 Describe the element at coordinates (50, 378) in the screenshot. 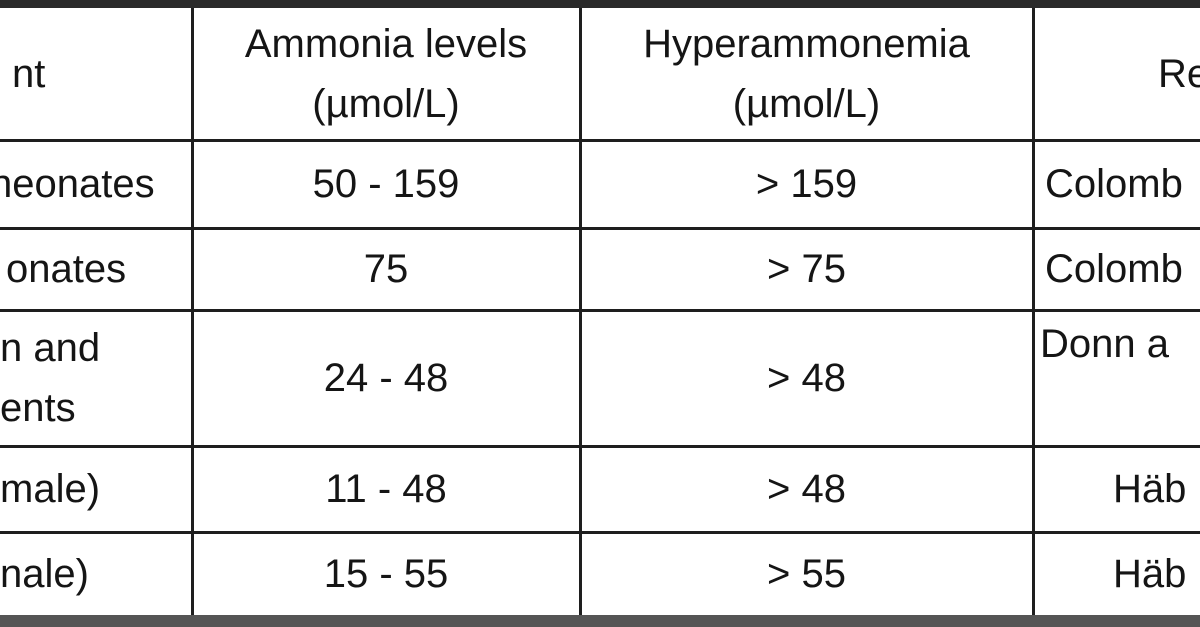

I see `table-cell: n and ents` at that location.